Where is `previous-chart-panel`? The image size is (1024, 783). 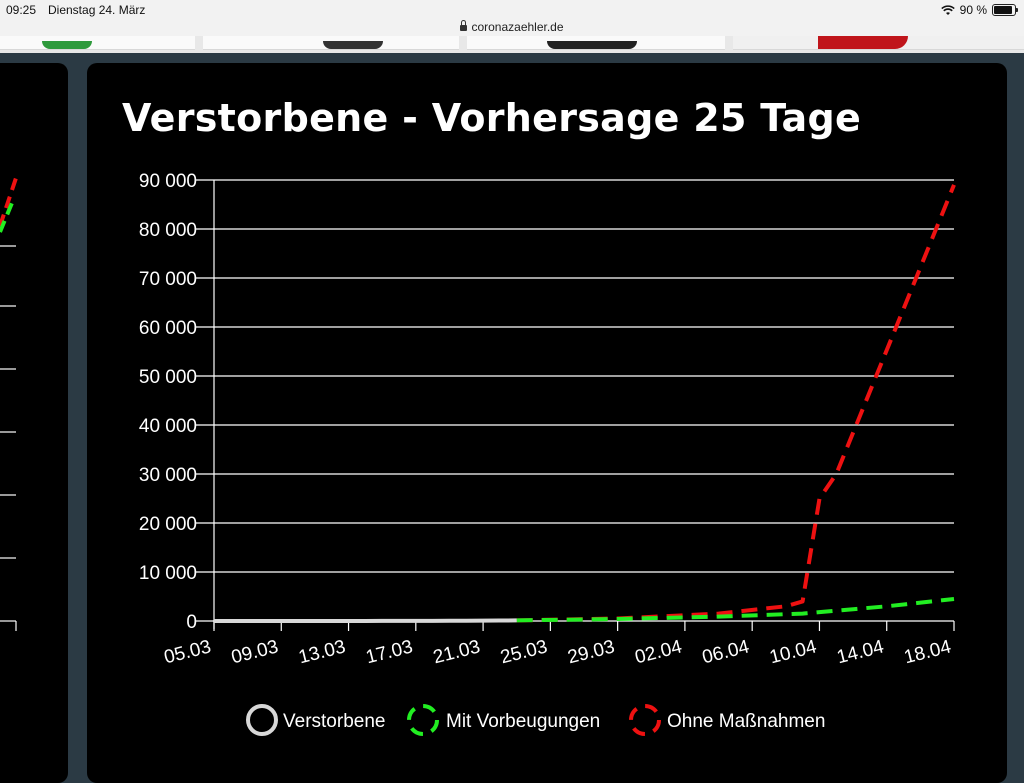 previous-chart-panel is located at coordinates (34, 423).